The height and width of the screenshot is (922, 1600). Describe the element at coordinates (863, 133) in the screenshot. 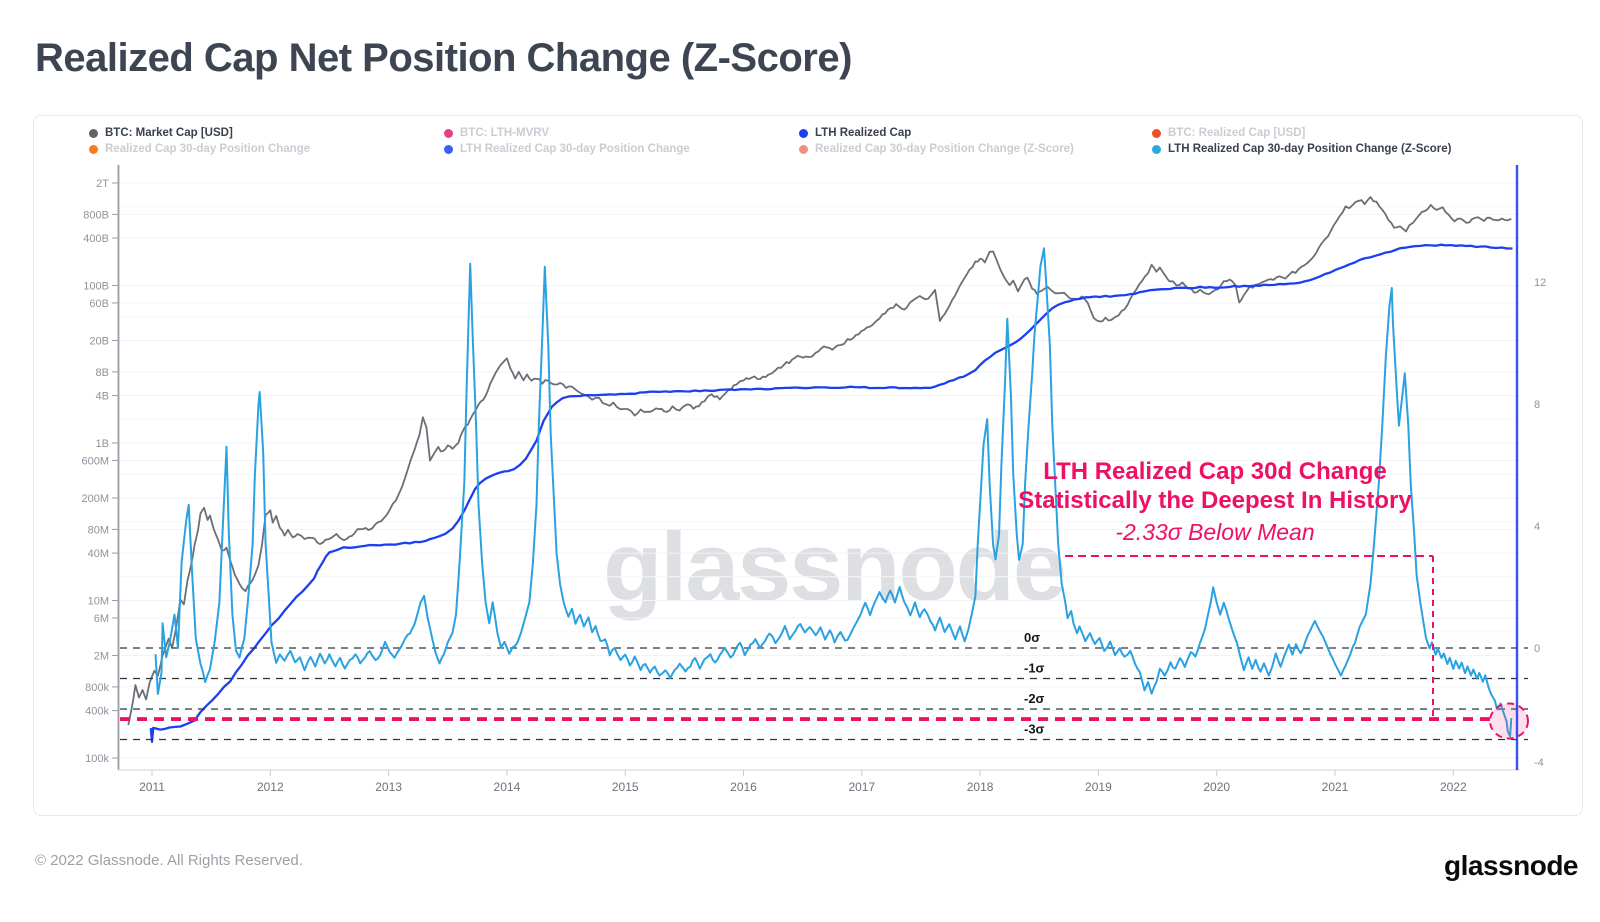

I see `legend-item-label: LTH Realized Cap` at that location.